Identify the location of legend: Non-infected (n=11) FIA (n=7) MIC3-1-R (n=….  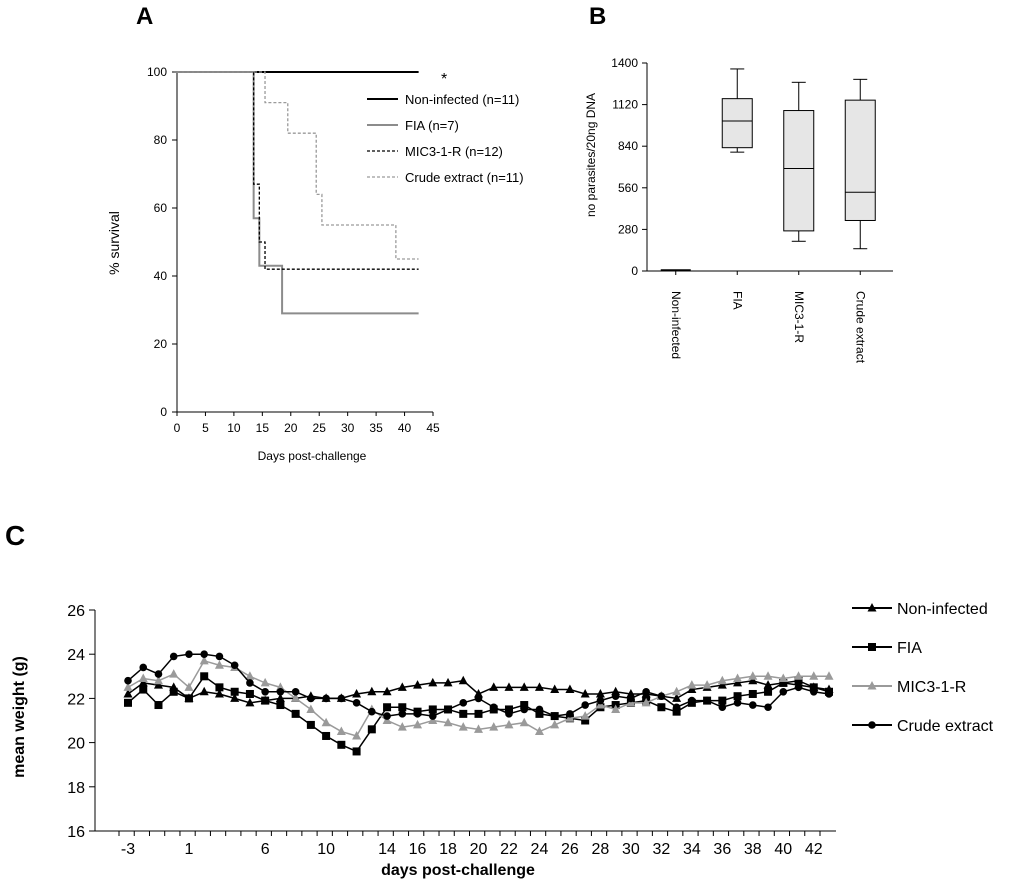
(445, 138).